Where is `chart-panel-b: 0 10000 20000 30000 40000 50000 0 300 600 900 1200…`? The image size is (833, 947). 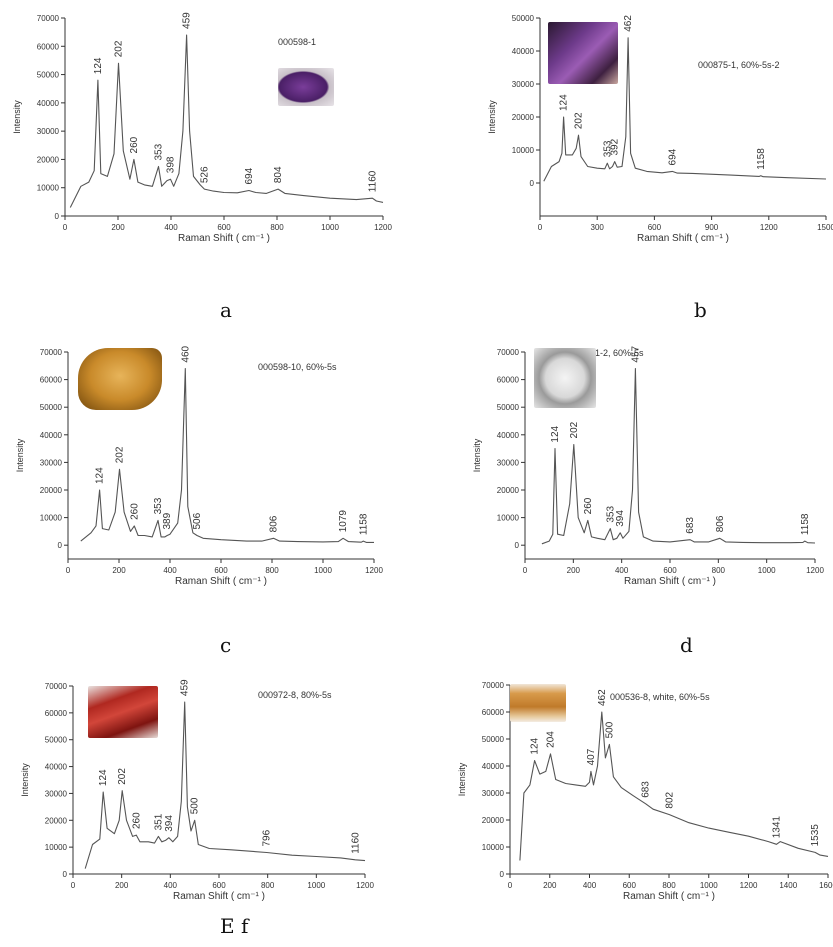 chart-panel-b: 0 10000 20000 30000 40000 50000 0 300 600 900 1200… is located at coordinates (651, 140).